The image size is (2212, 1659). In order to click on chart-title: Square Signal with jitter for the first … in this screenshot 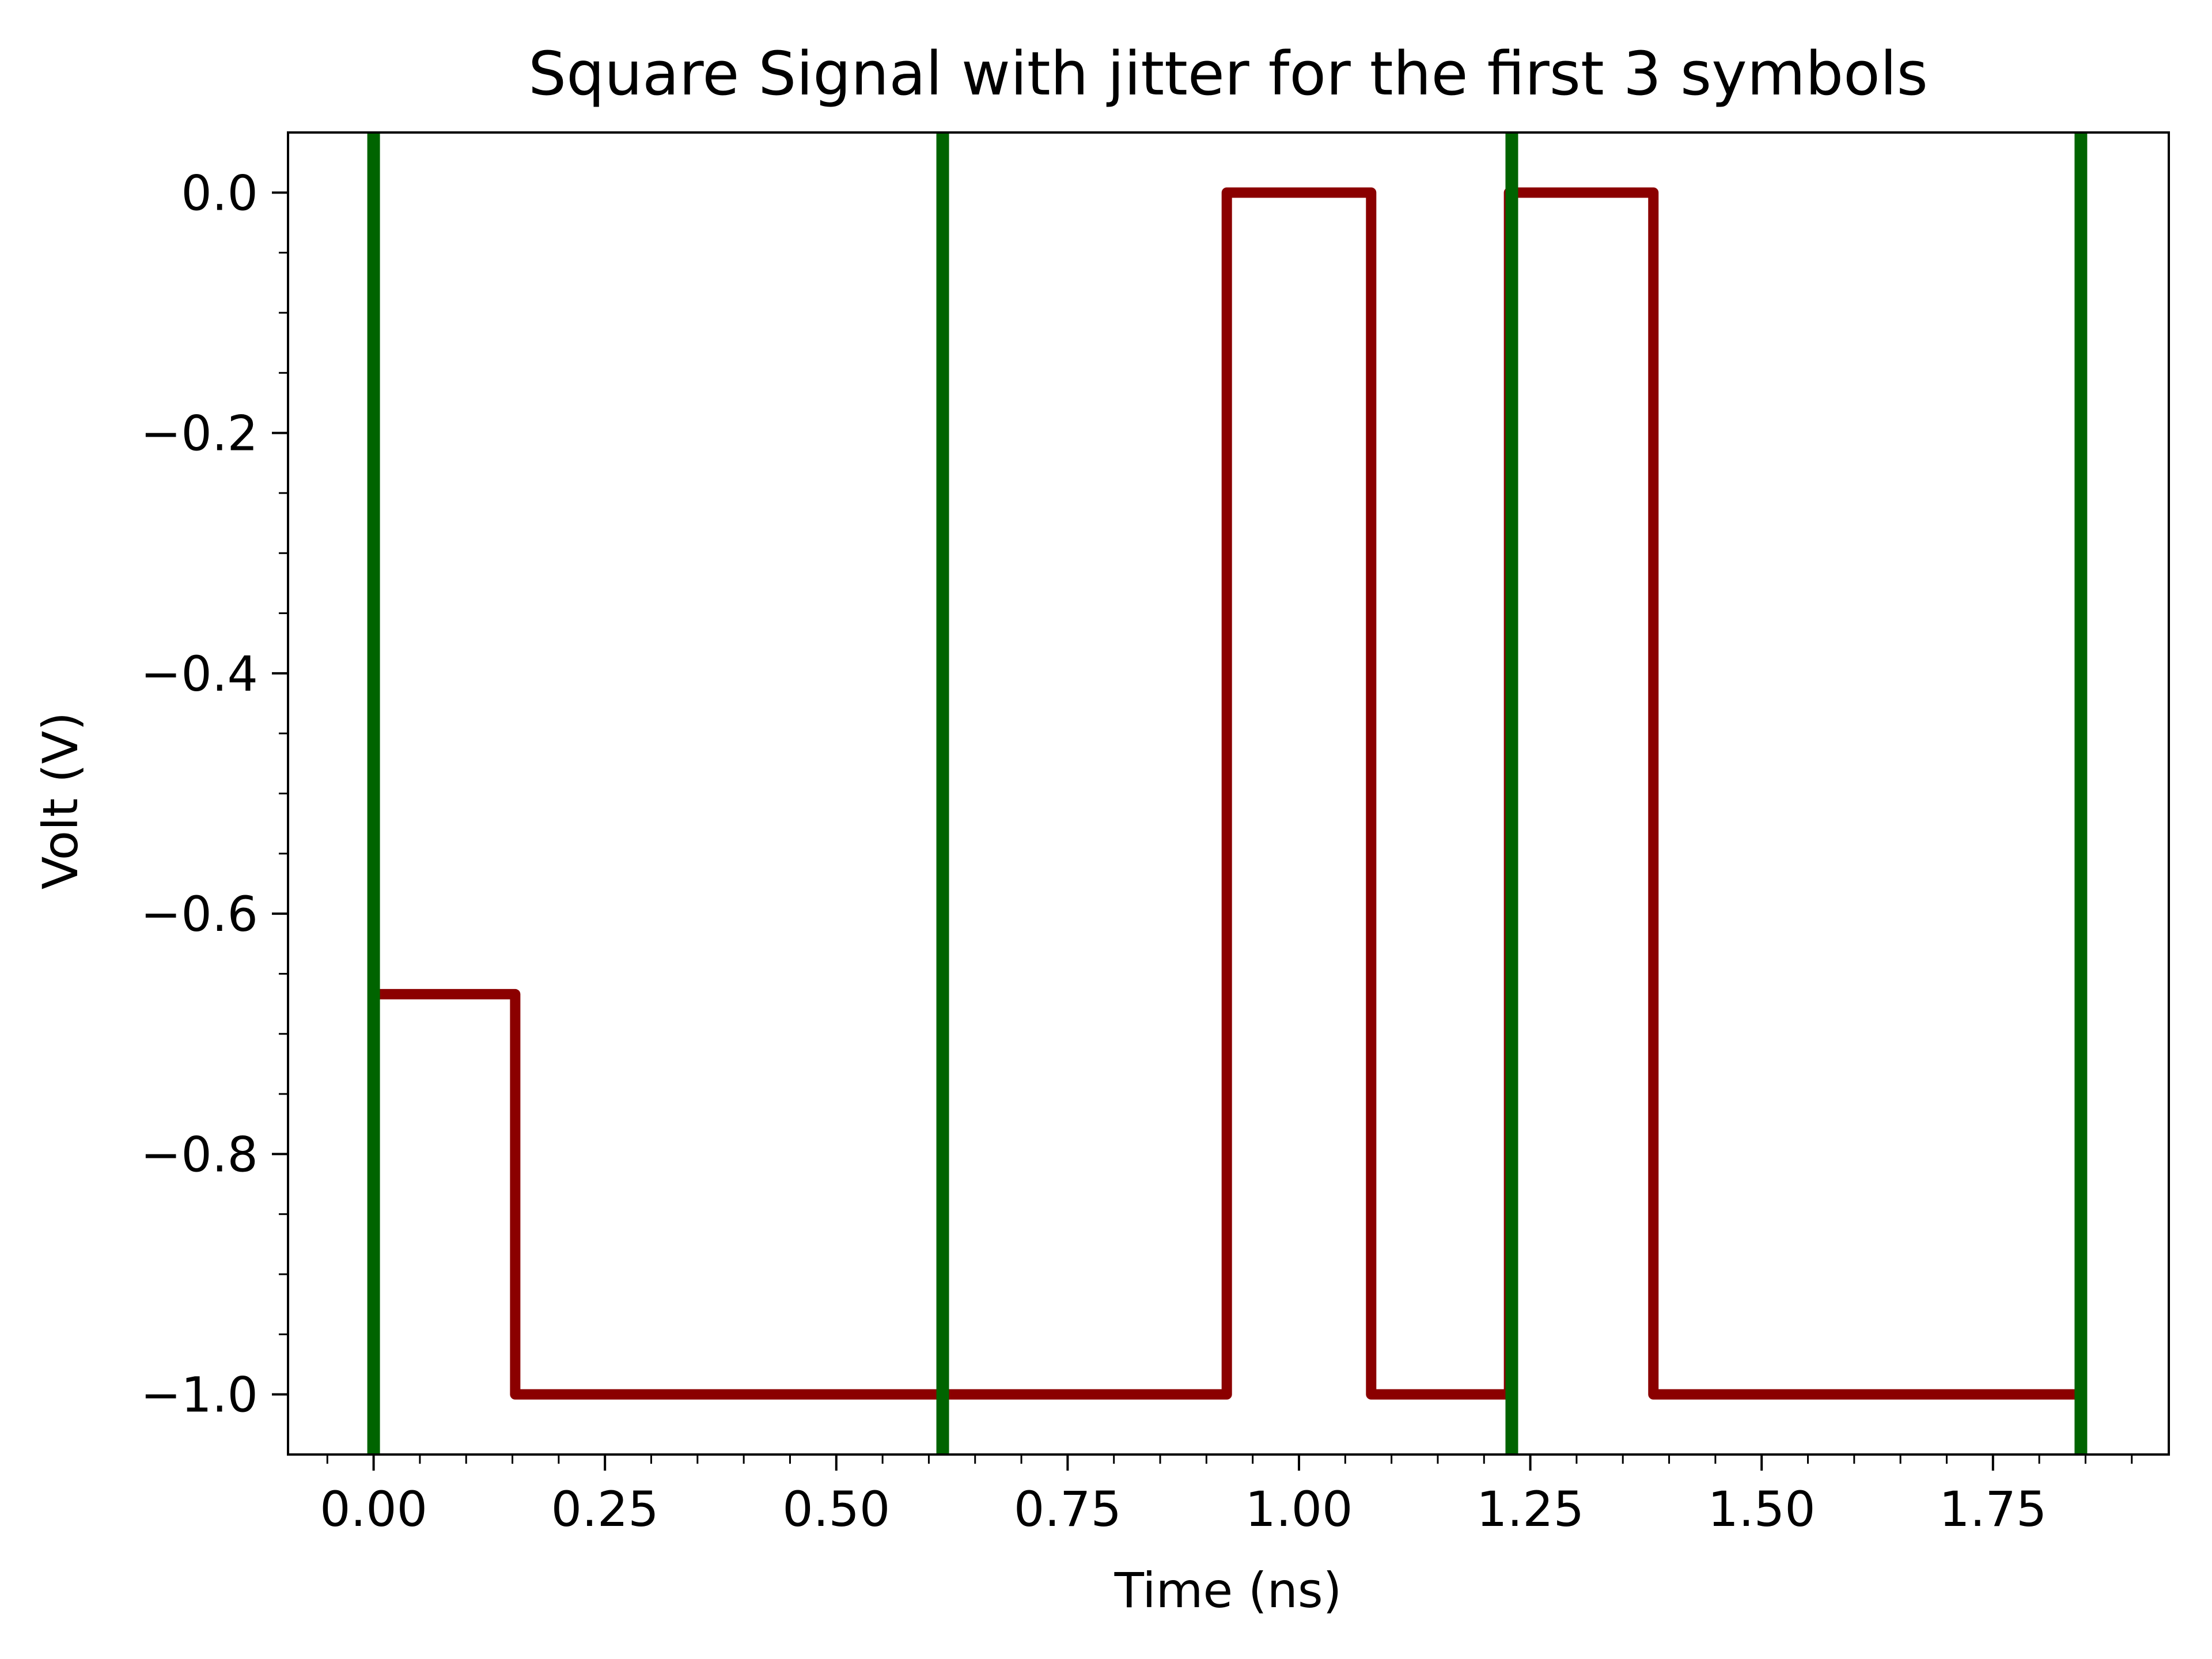, I will do `click(1228, 74)`.